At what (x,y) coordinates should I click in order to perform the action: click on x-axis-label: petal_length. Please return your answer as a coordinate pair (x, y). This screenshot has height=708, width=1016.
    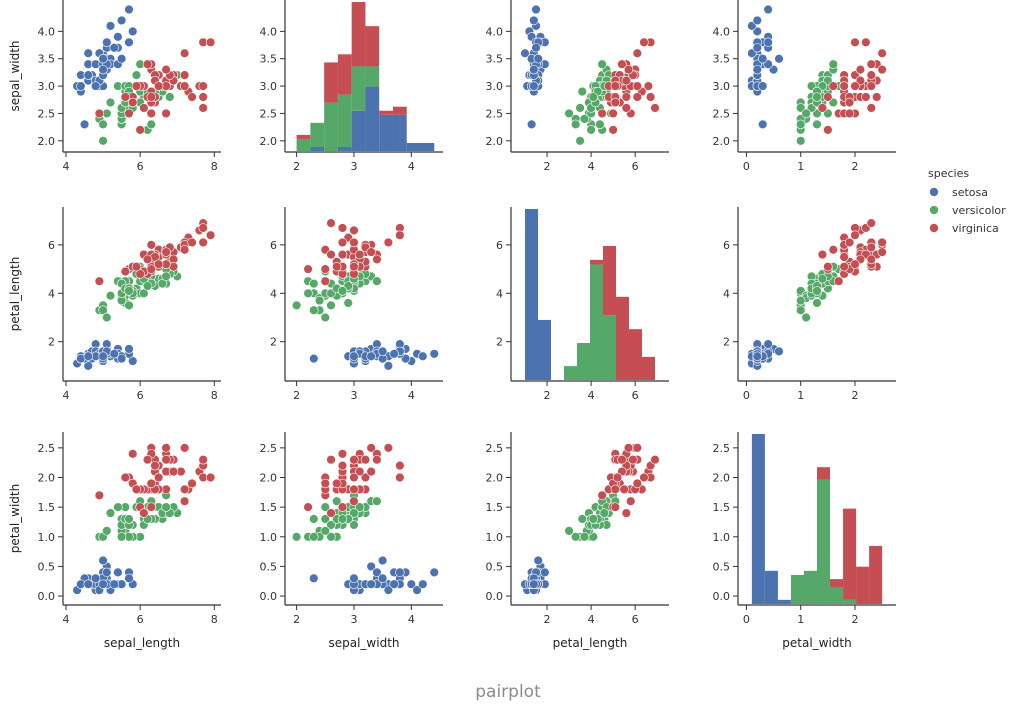
    Looking at the image, I should click on (590, 643).